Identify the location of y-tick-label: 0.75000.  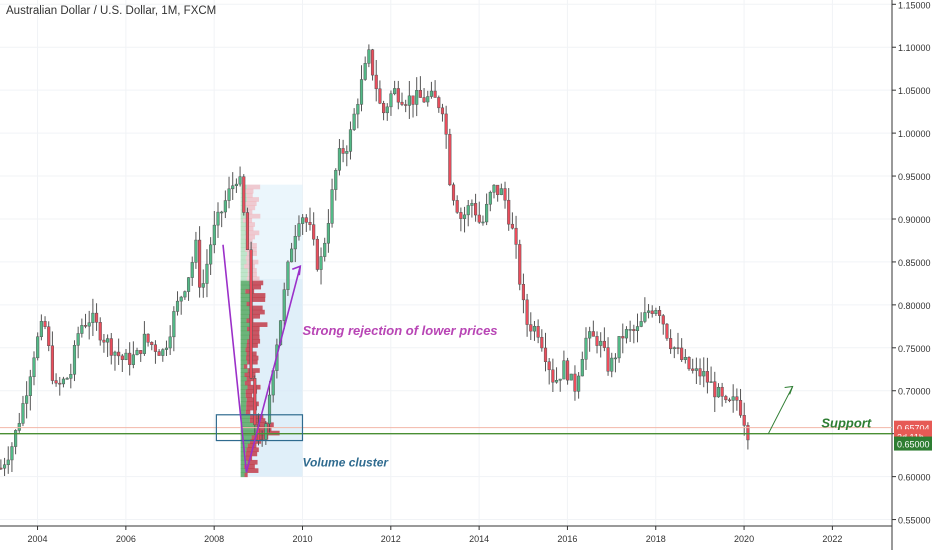
(914, 349).